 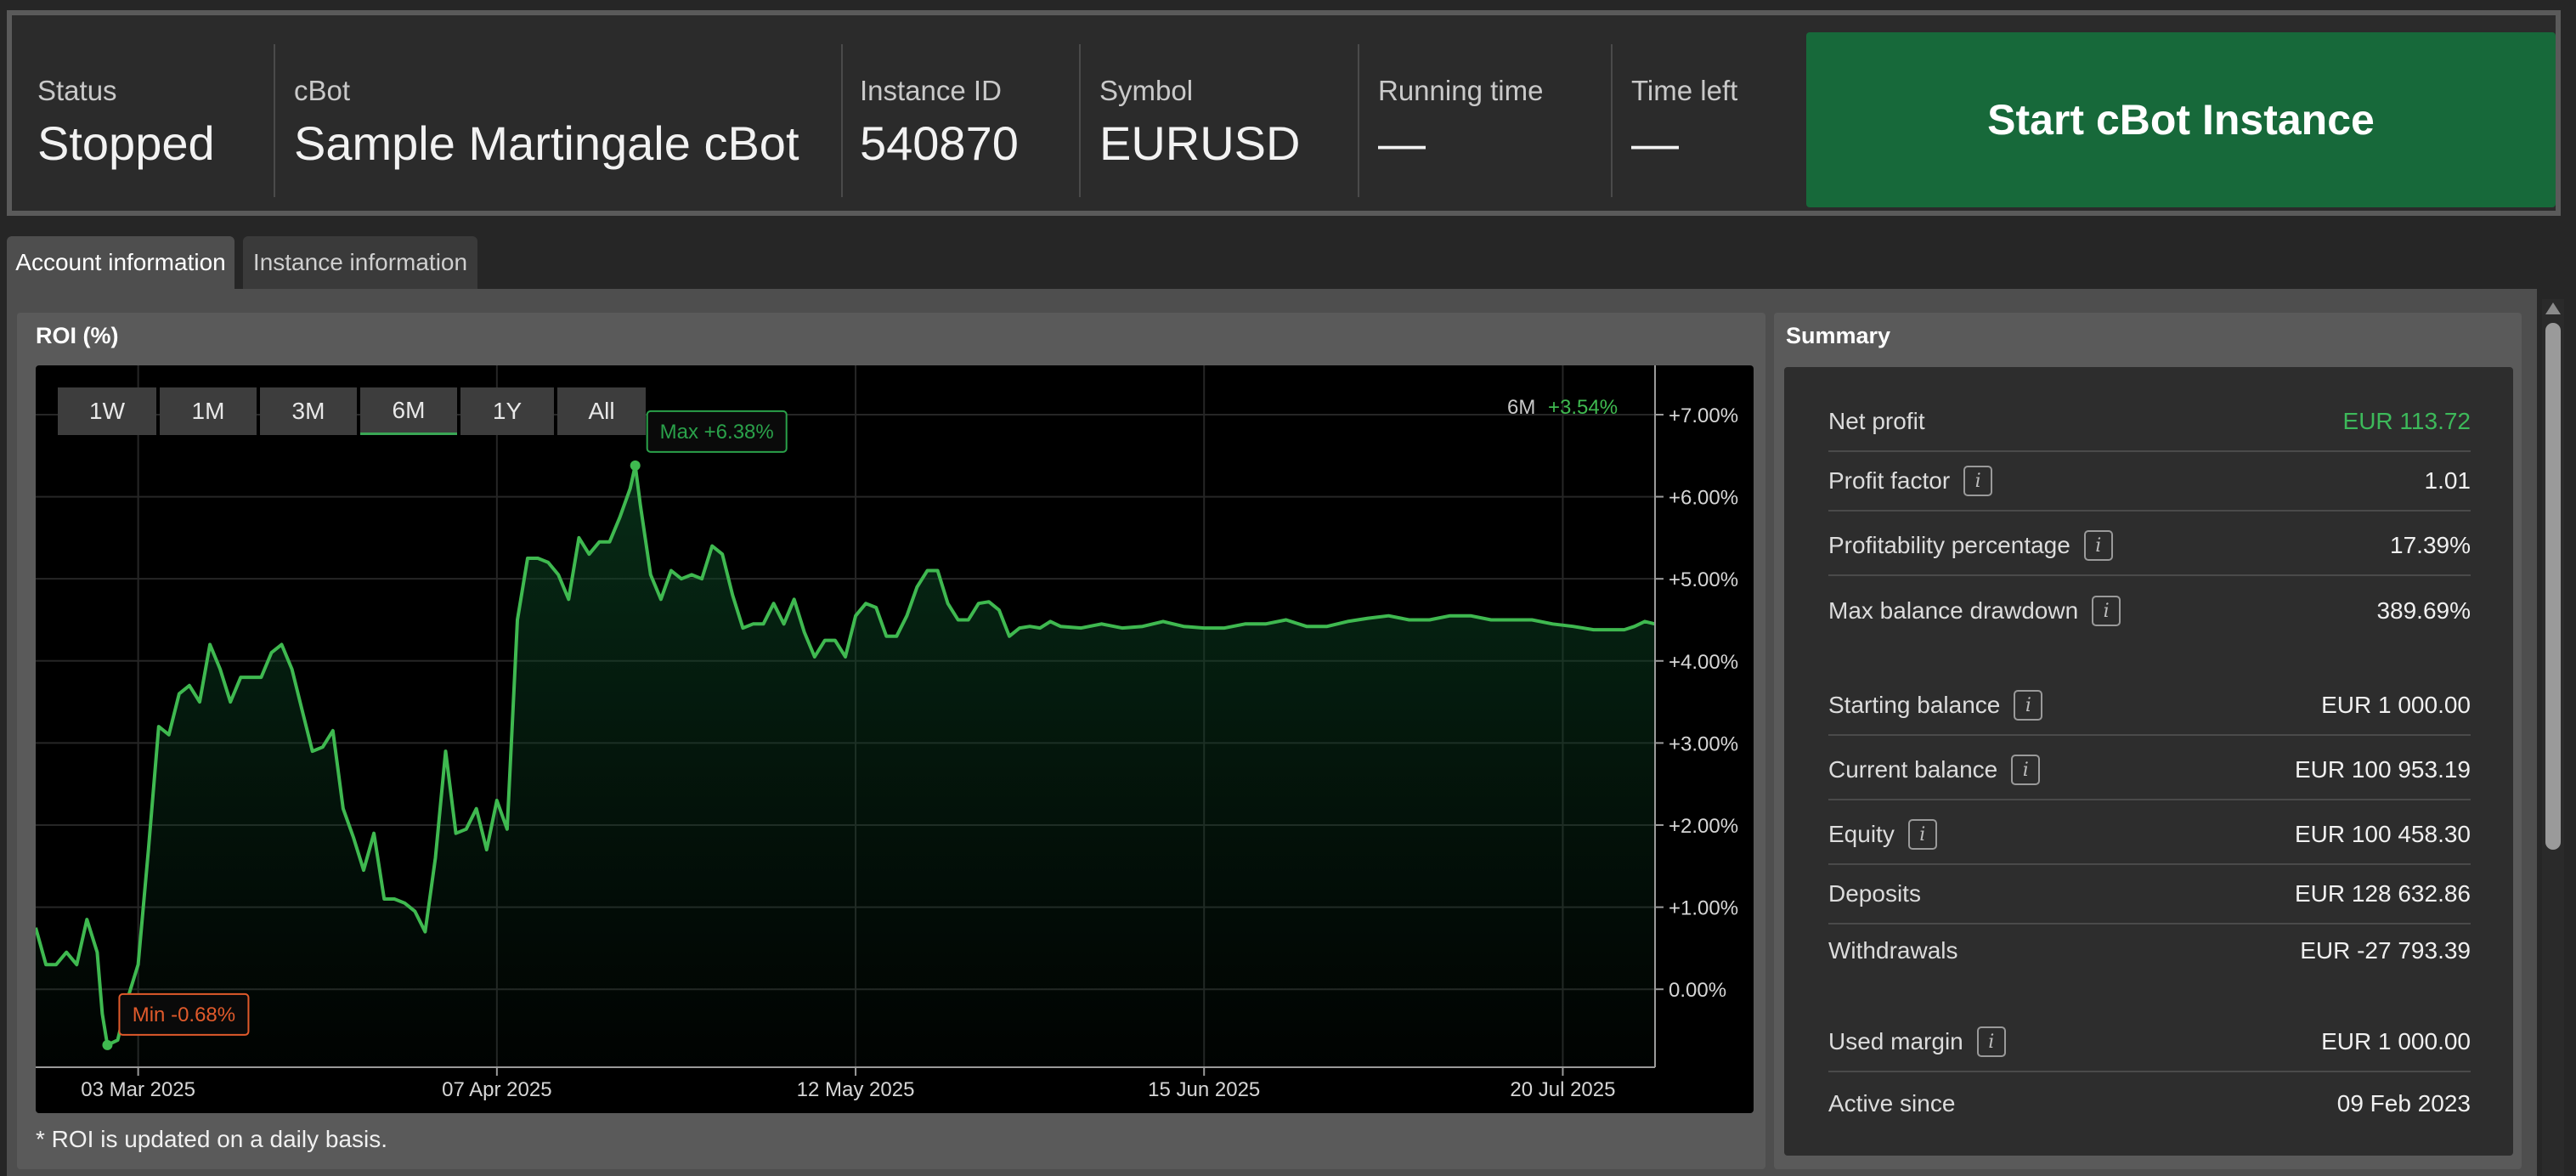 What do you see at coordinates (1704, 498) in the screenshot?
I see `y-tick-label: +6.00%` at bounding box center [1704, 498].